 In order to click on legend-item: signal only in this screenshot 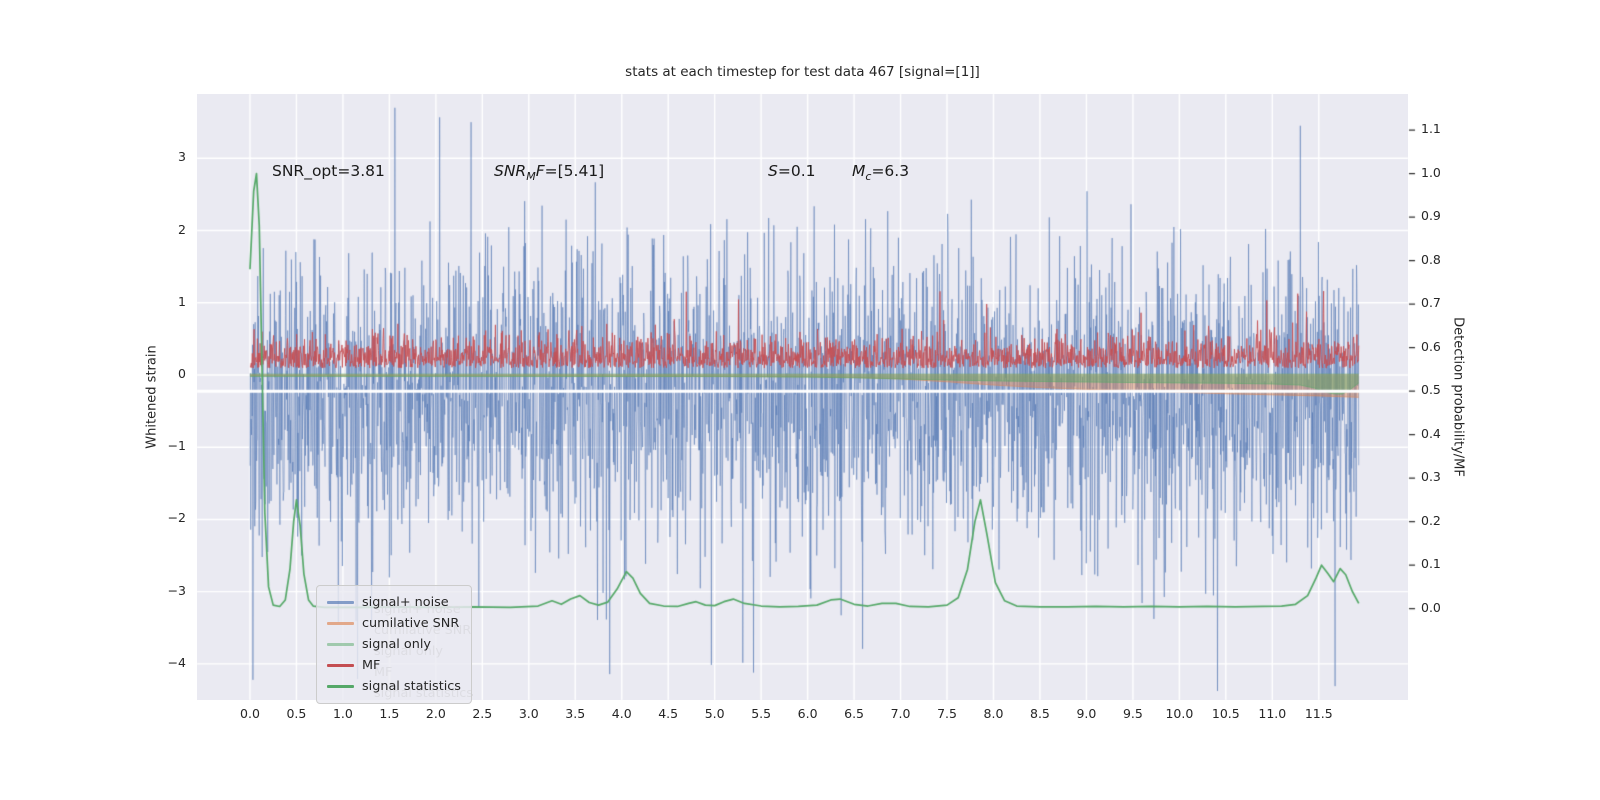, I will do `click(394, 644)`.